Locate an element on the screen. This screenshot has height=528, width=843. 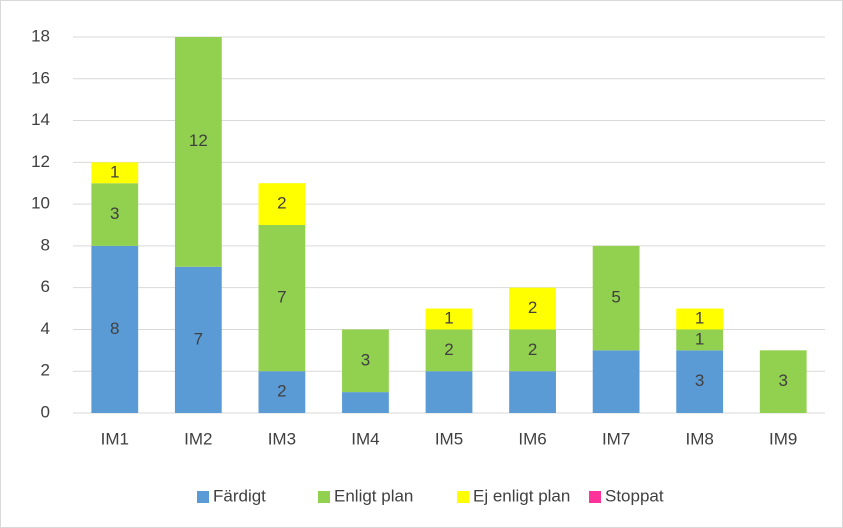
y-tick-label: 8 is located at coordinates (45, 244).